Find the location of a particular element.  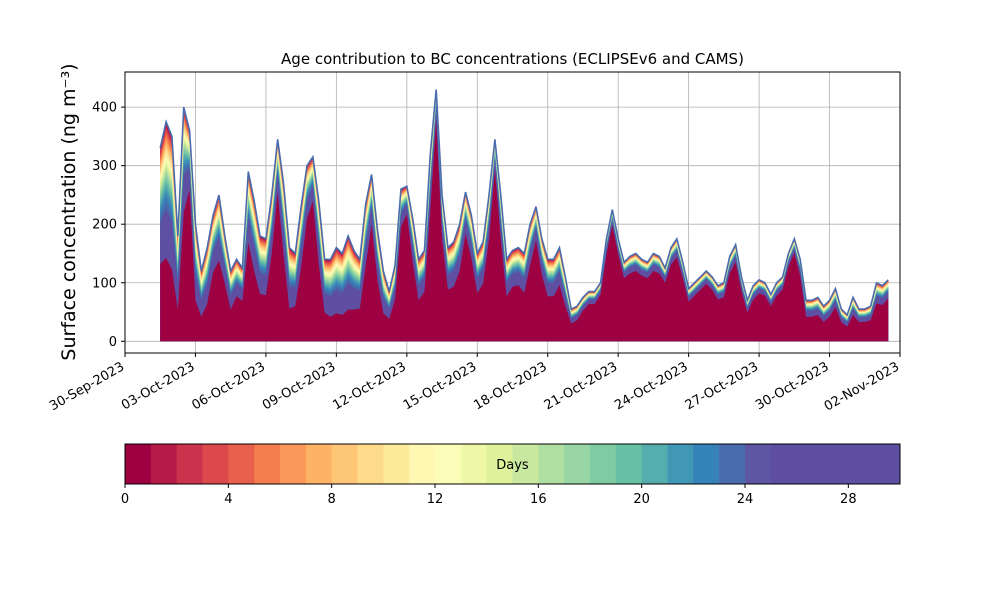

colorbar-tick-label: 16 is located at coordinates (538, 499).